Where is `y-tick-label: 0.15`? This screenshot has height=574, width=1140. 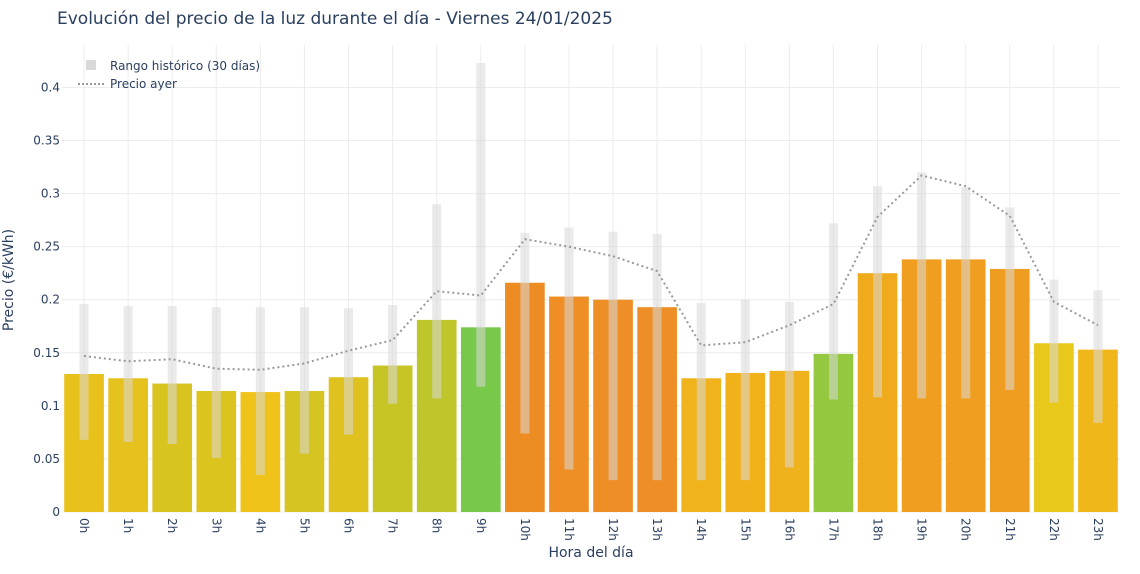 y-tick-label: 0.15 is located at coordinates (46, 353).